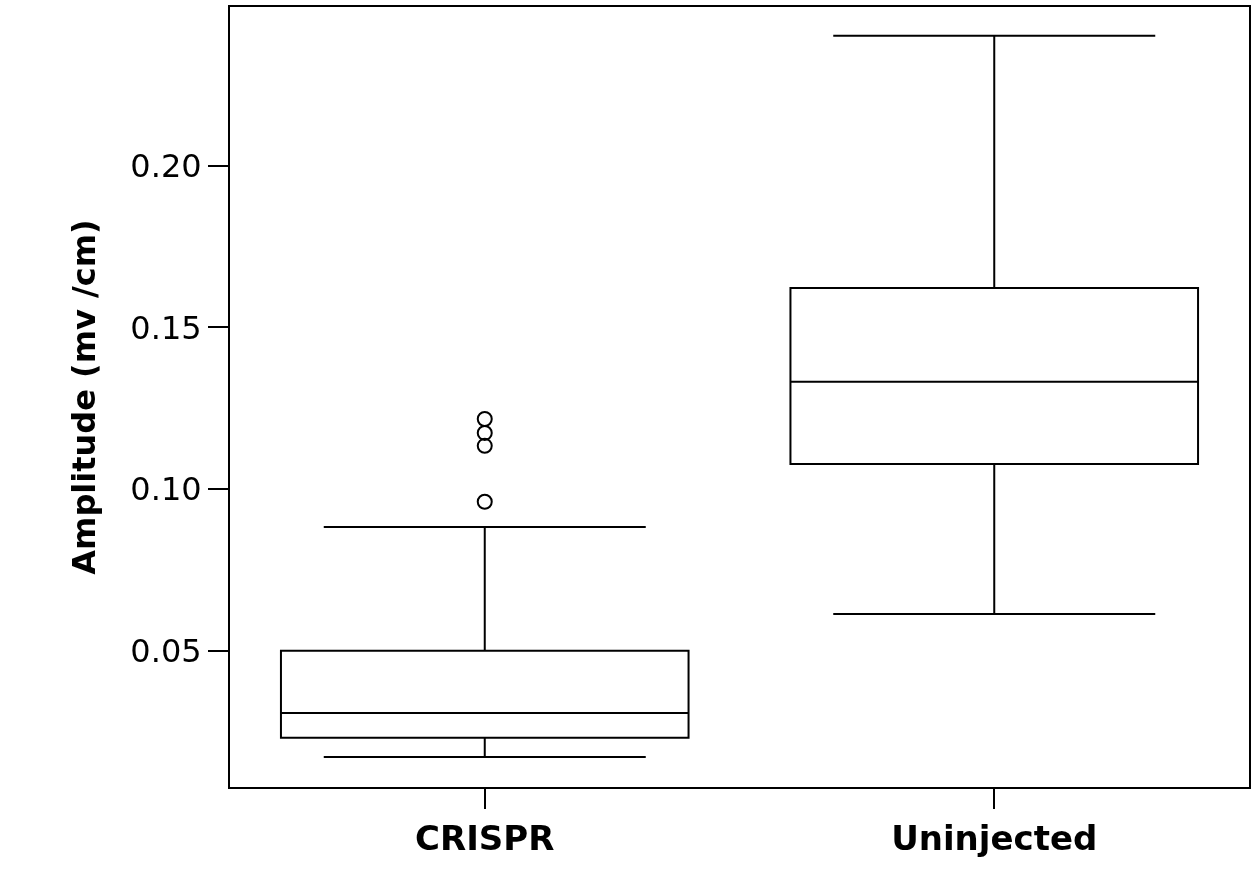  Describe the element at coordinates (166, 327) in the screenshot. I see `y-tick-label: 0.15` at that location.